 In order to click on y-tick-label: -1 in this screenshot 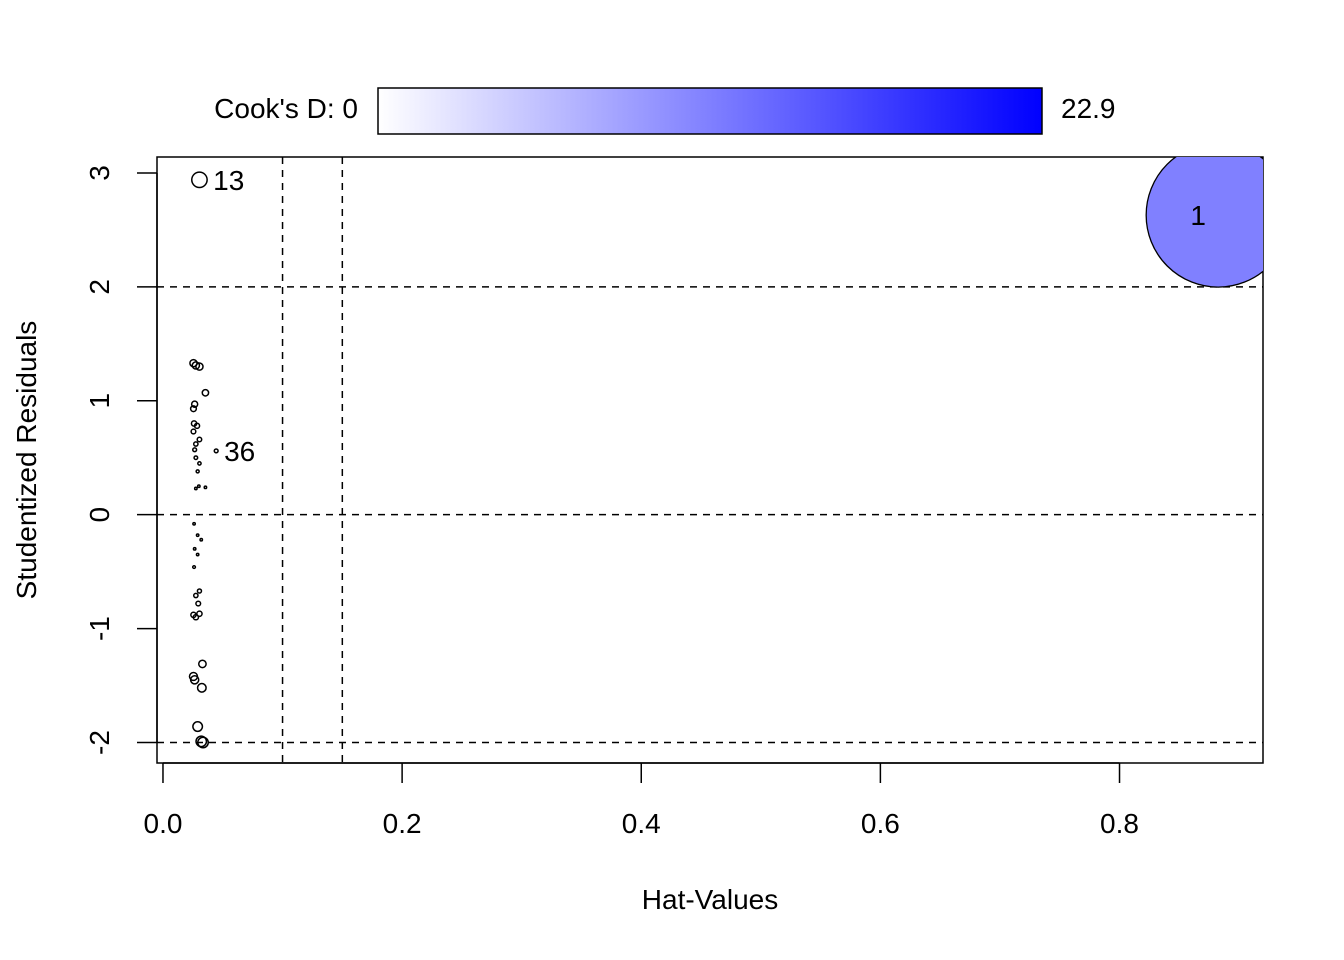, I will do `click(99, 628)`.